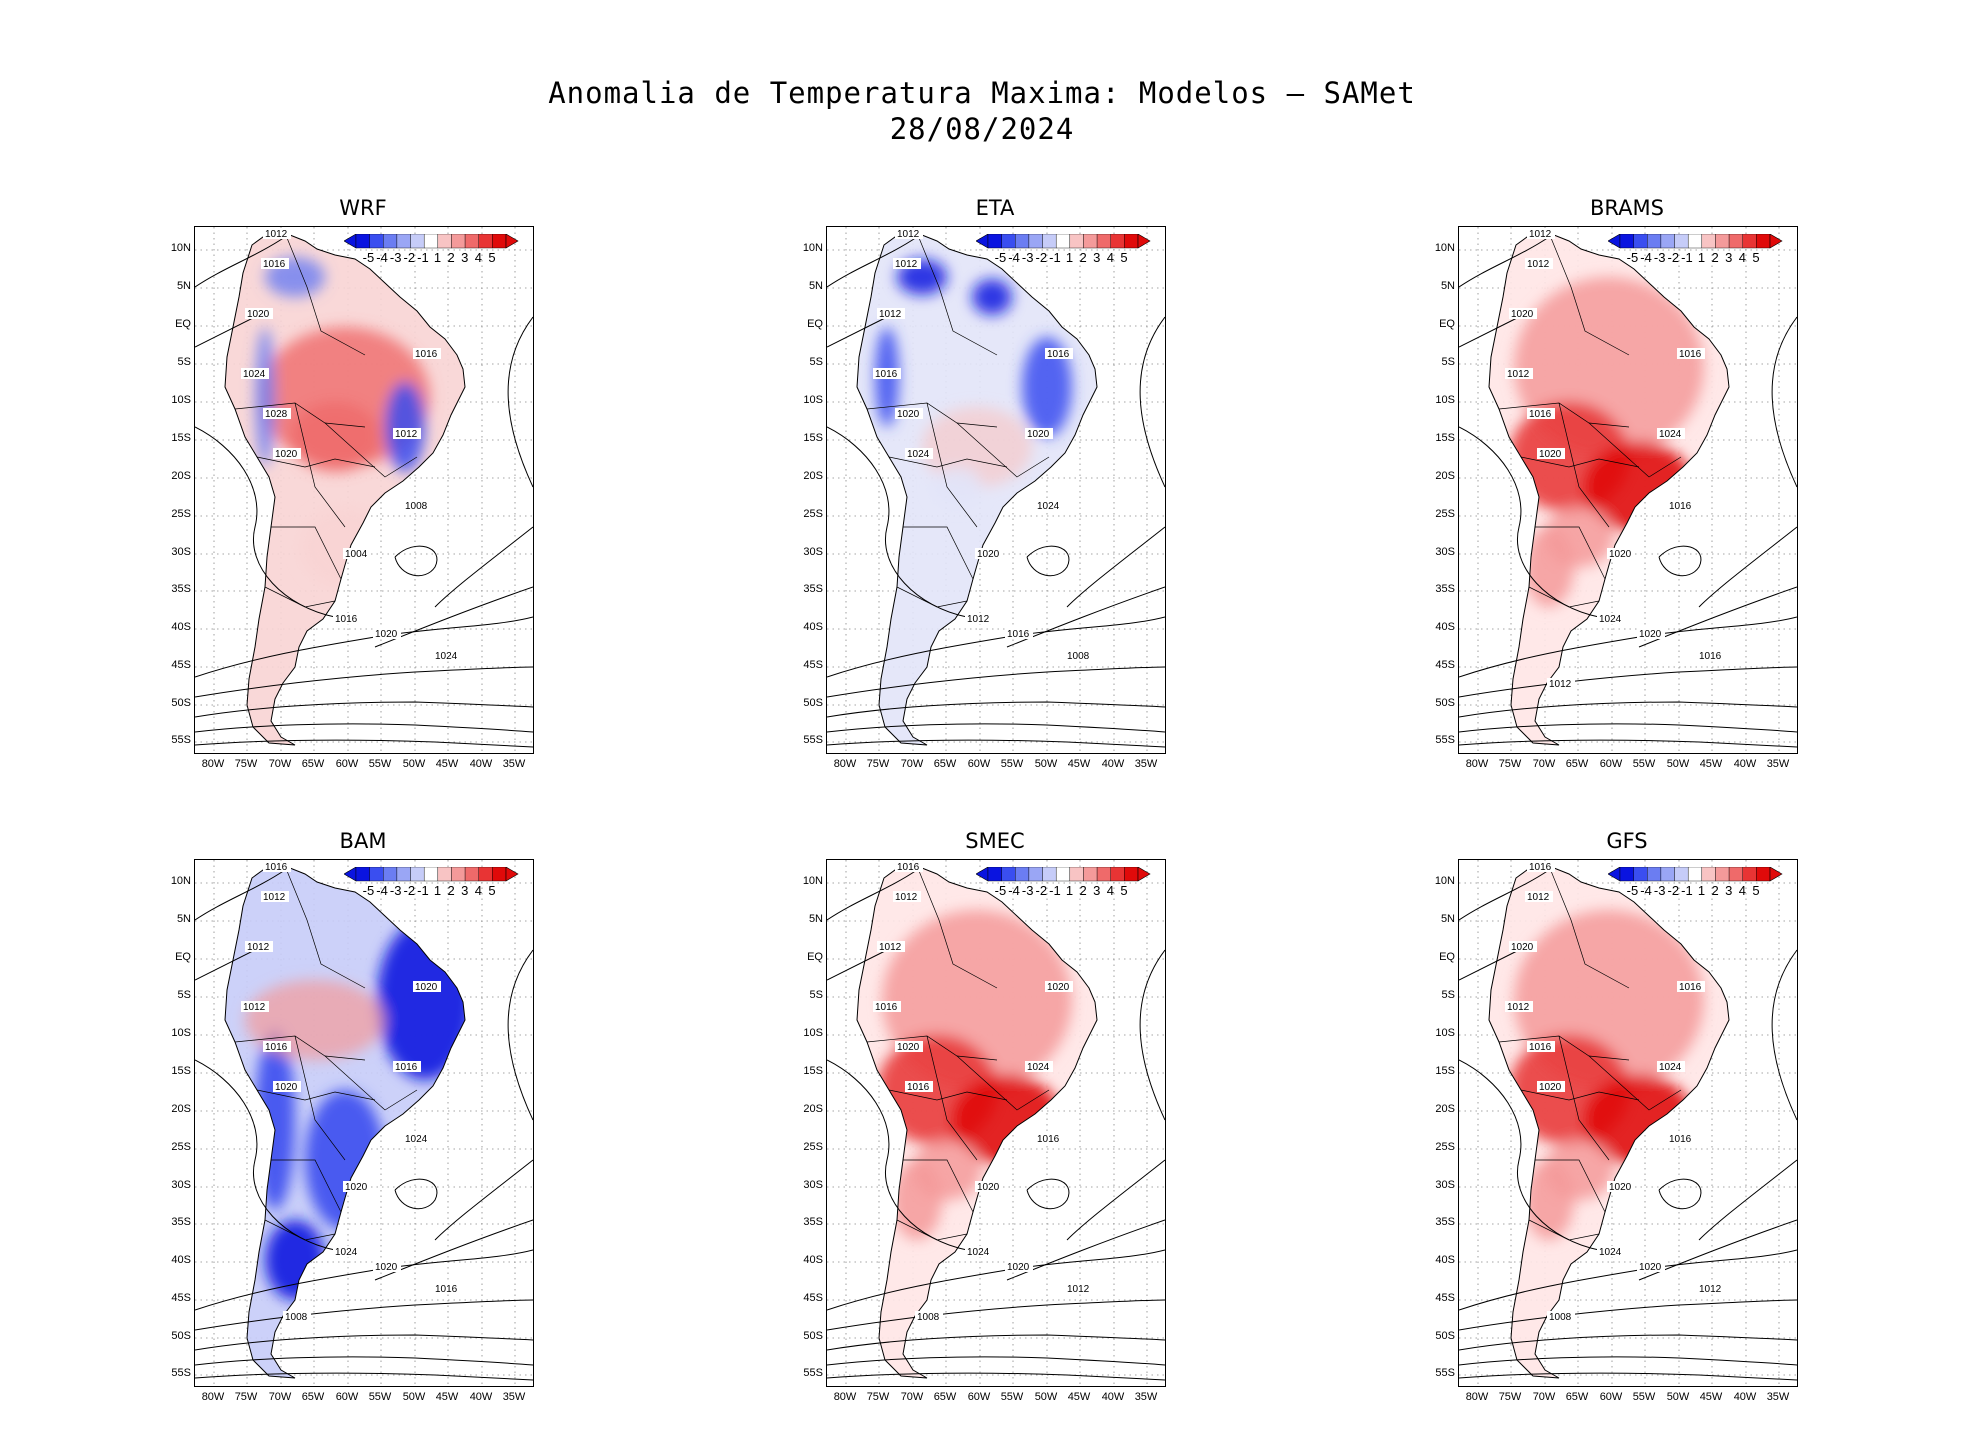  Describe the element at coordinates (813, 665) in the screenshot. I see `lat-tick-label: 45S` at that location.